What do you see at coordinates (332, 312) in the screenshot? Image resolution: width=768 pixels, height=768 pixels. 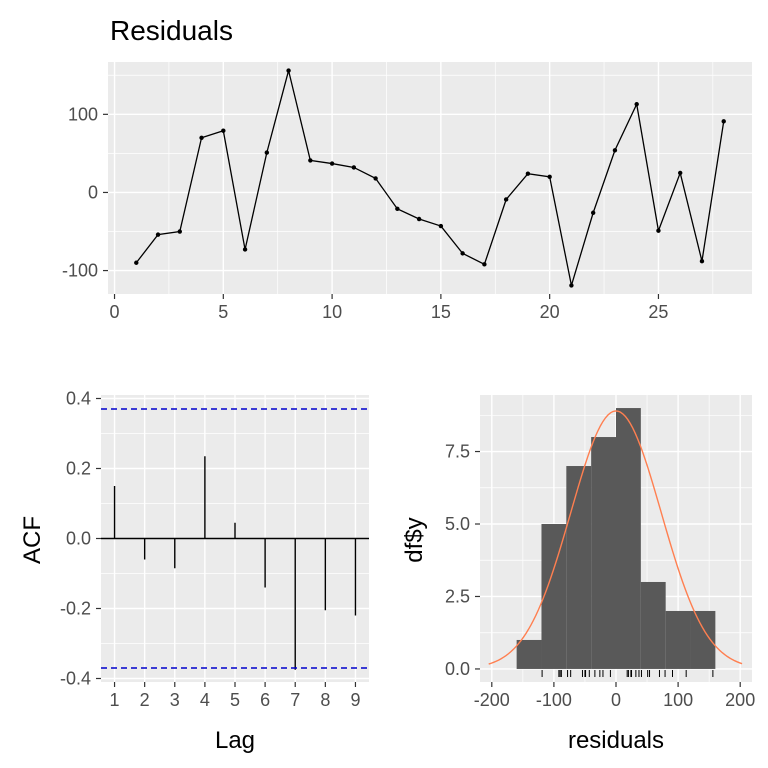 I see `residuals-x-tick-label: 10` at bounding box center [332, 312].